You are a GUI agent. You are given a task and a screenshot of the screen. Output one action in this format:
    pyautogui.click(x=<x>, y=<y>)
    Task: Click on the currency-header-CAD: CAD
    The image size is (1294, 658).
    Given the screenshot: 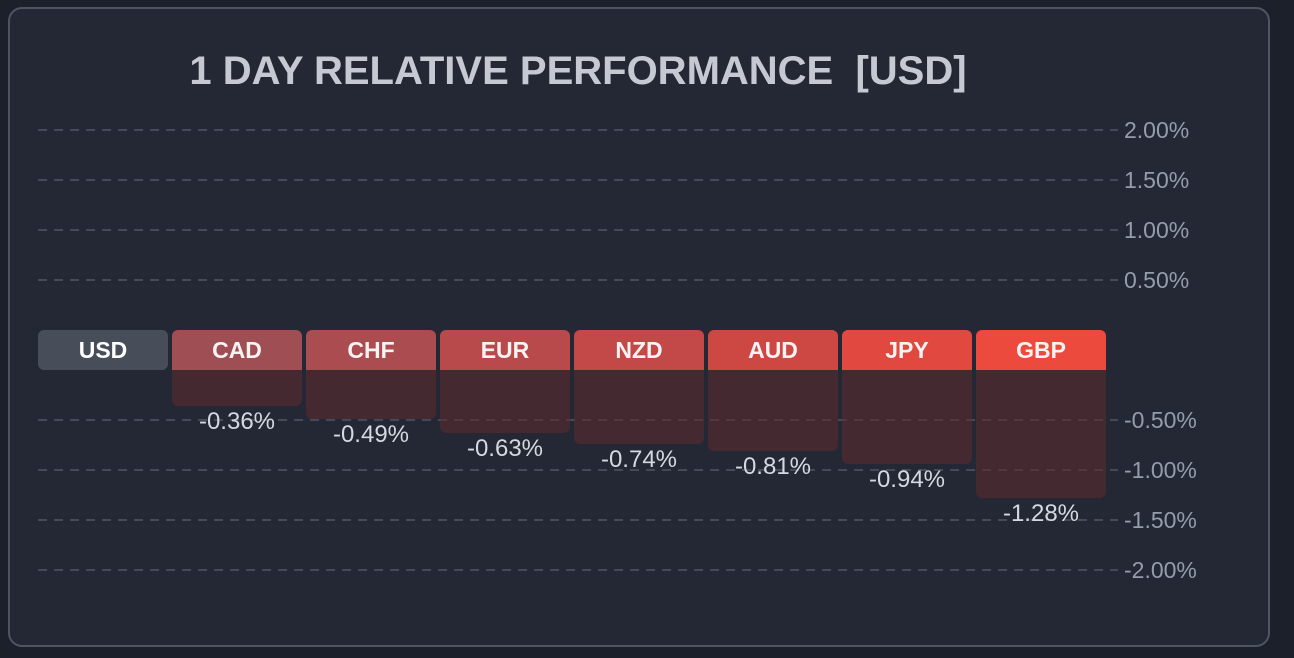 What is the action you would take?
    pyautogui.click(x=237, y=350)
    